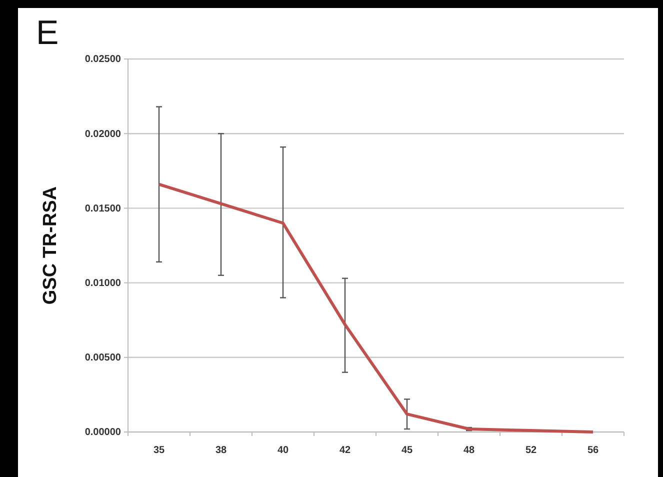  I want to click on chart-title: E, so click(47, 33).